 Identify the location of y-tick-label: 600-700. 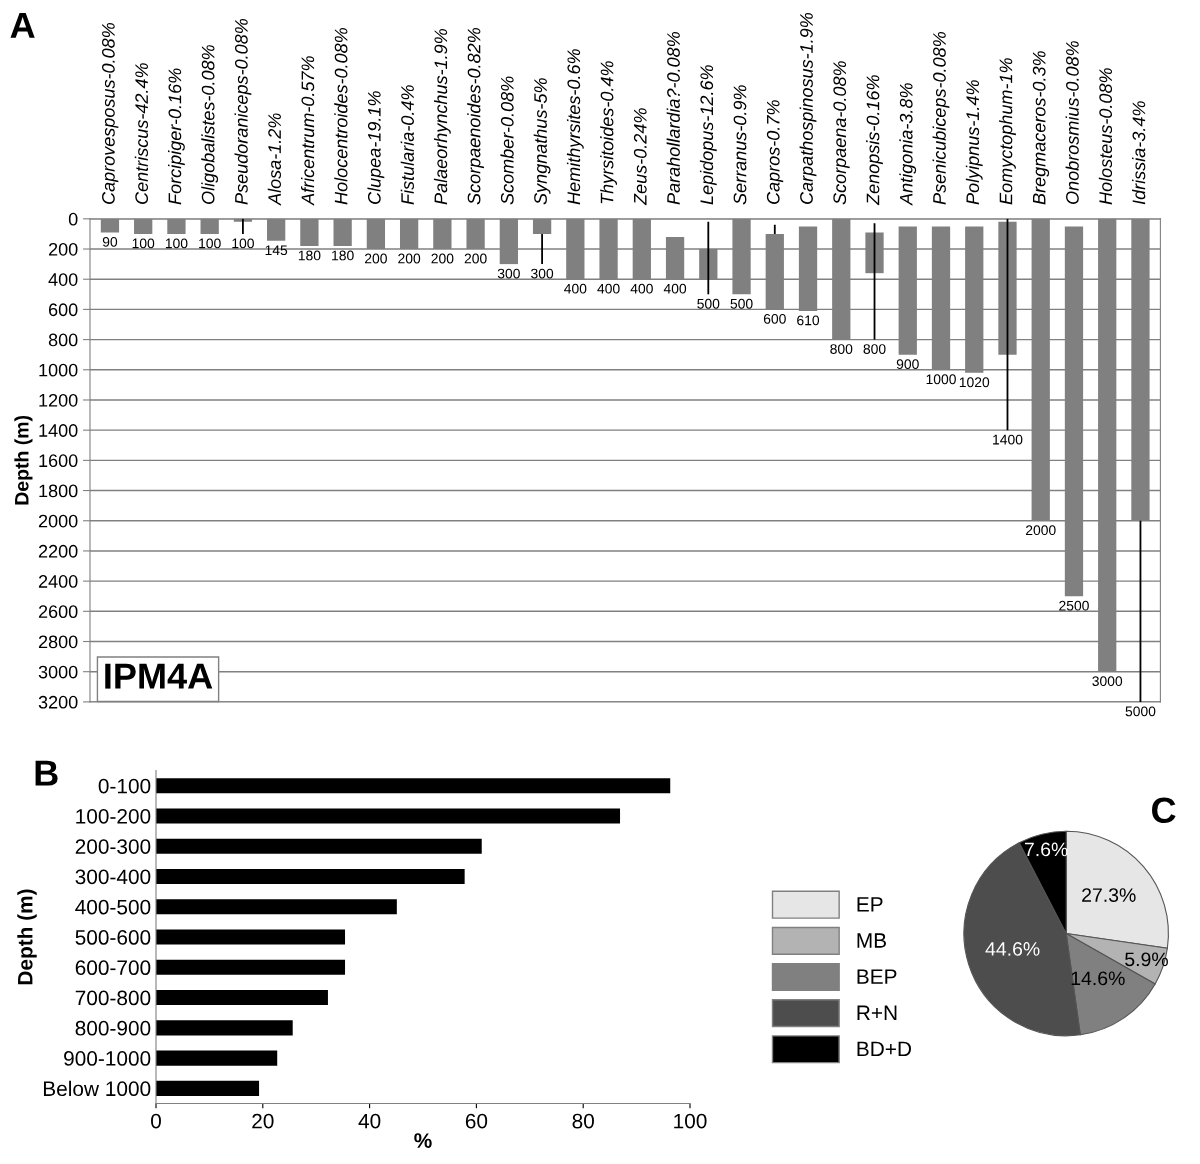
(113, 968).